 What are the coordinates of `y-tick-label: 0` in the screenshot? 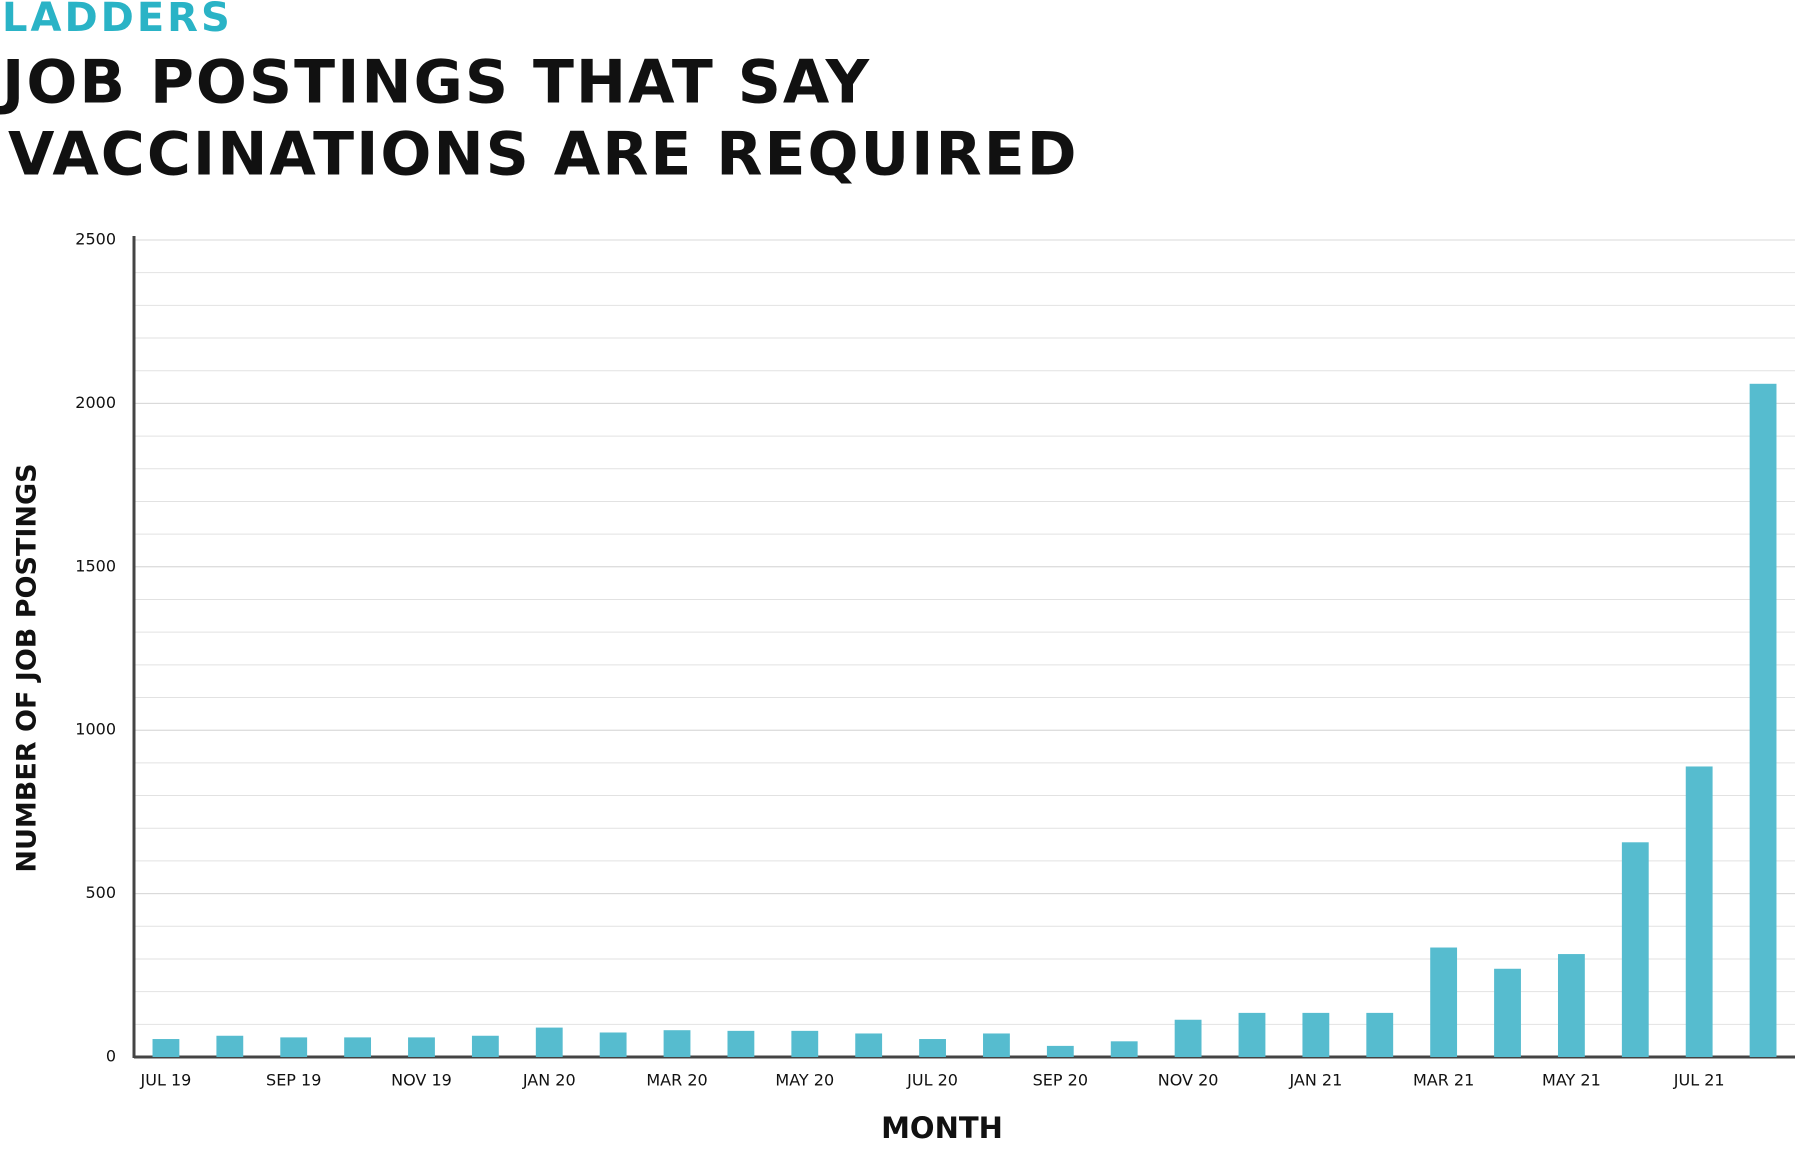 It's located at (111, 1056).